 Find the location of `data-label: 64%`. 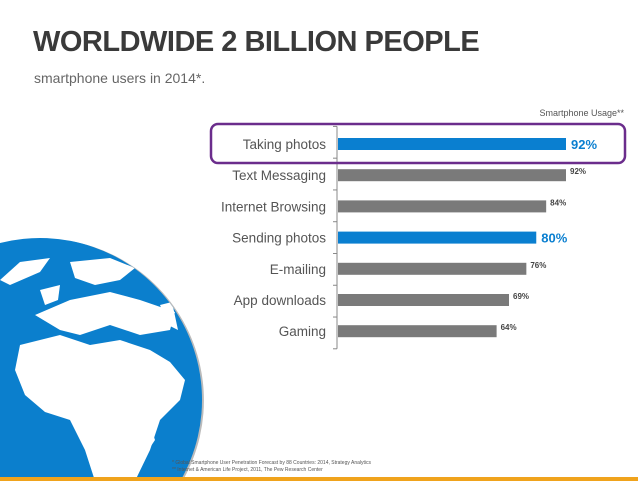

data-label: 64% is located at coordinates (509, 327).